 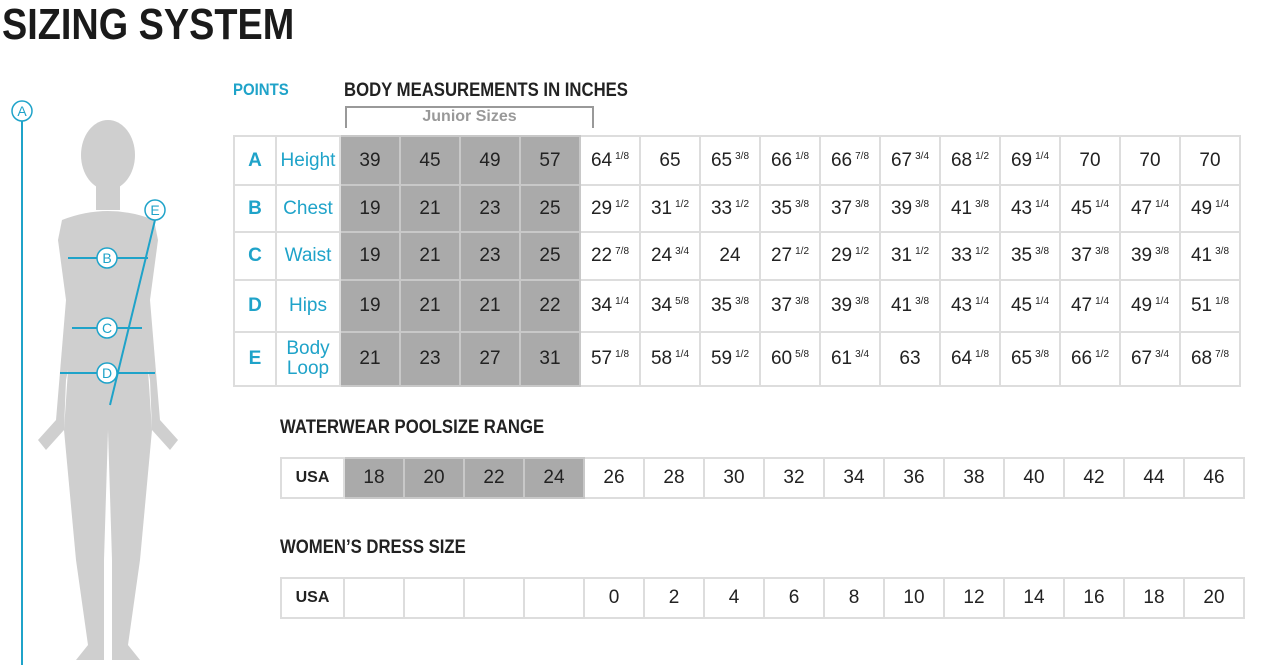 I want to click on junior-cell: 27, so click(x=490, y=359).